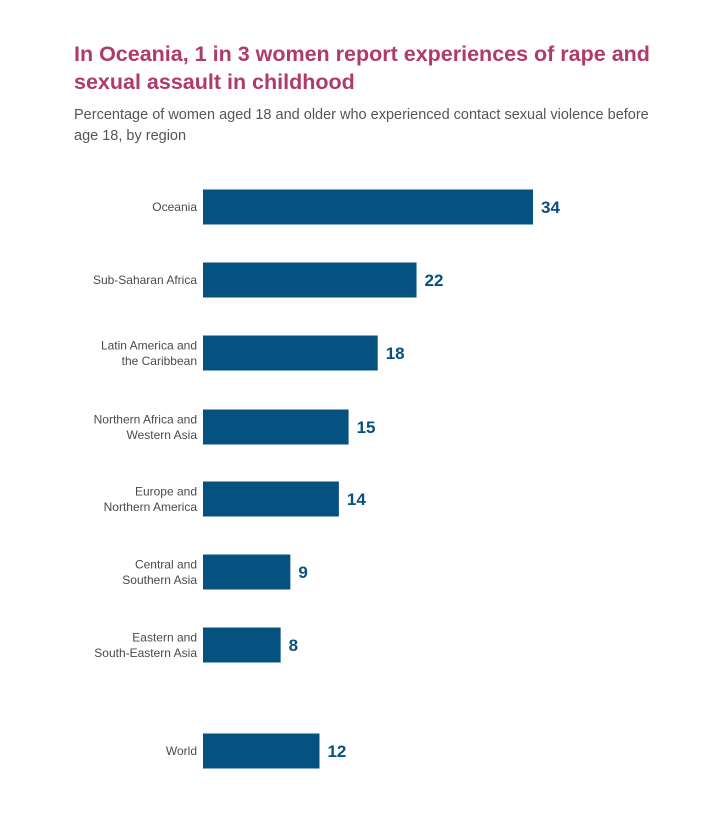  What do you see at coordinates (159, 572) in the screenshot?
I see `category-label-central-and-southern-asia: Central and Southern Asia` at bounding box center [159, 572].